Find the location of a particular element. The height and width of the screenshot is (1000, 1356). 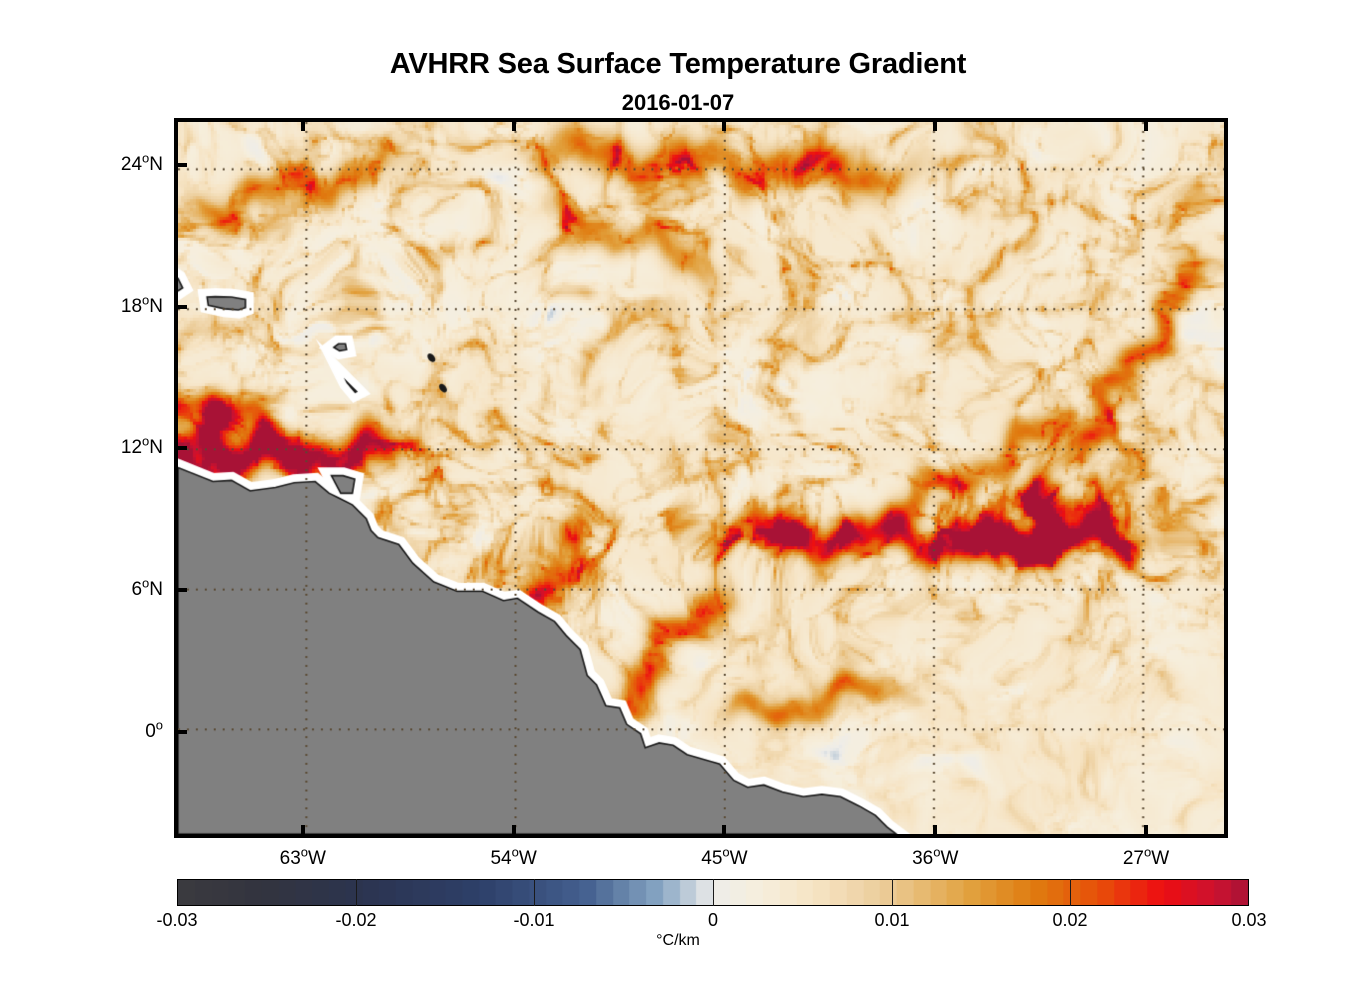

colorbar-label-0: 0 is located at coordinates (713, 920).